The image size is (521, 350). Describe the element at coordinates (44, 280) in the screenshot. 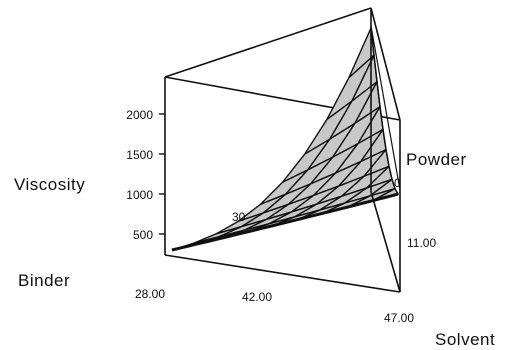

I see `corner-label-binder: Binder` at that location.